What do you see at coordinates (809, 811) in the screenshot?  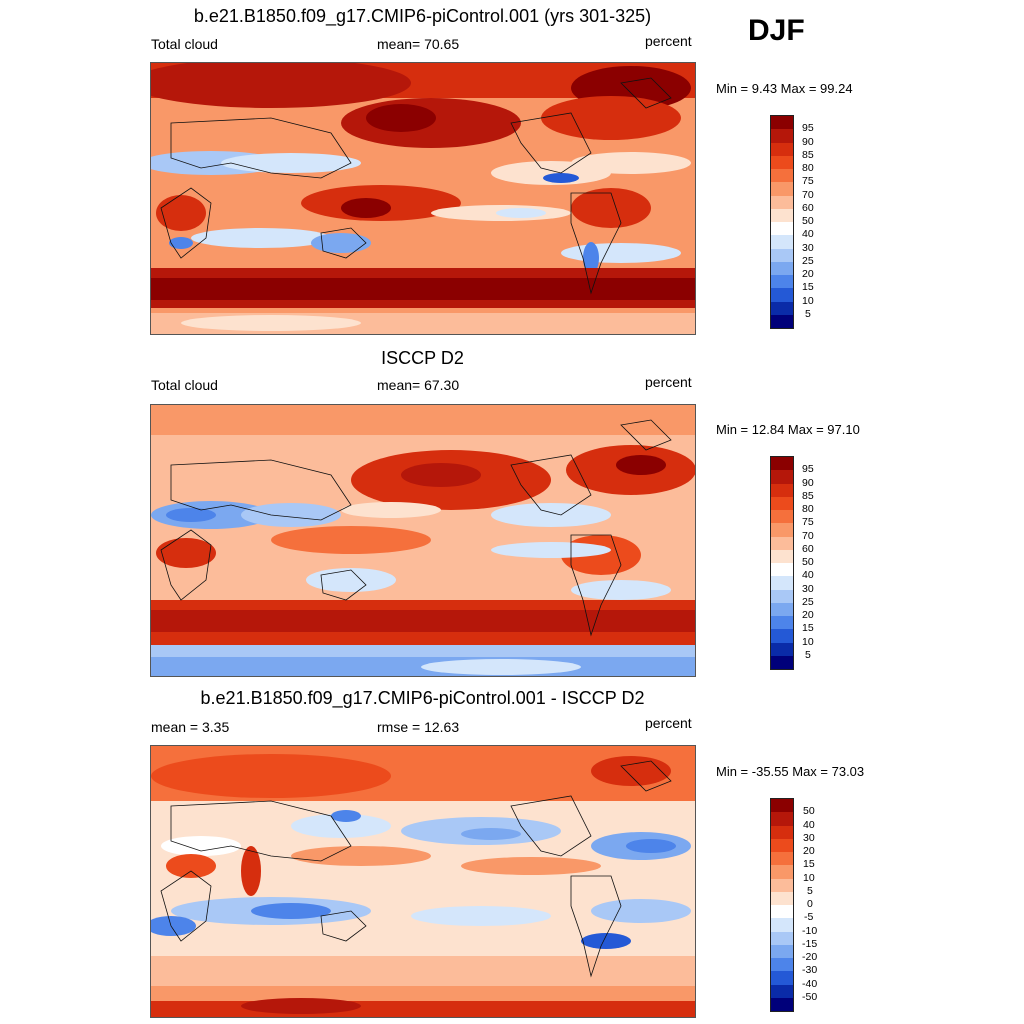 I see `panel-3-colorbar-label: 50` at bounding box center [809, 811].